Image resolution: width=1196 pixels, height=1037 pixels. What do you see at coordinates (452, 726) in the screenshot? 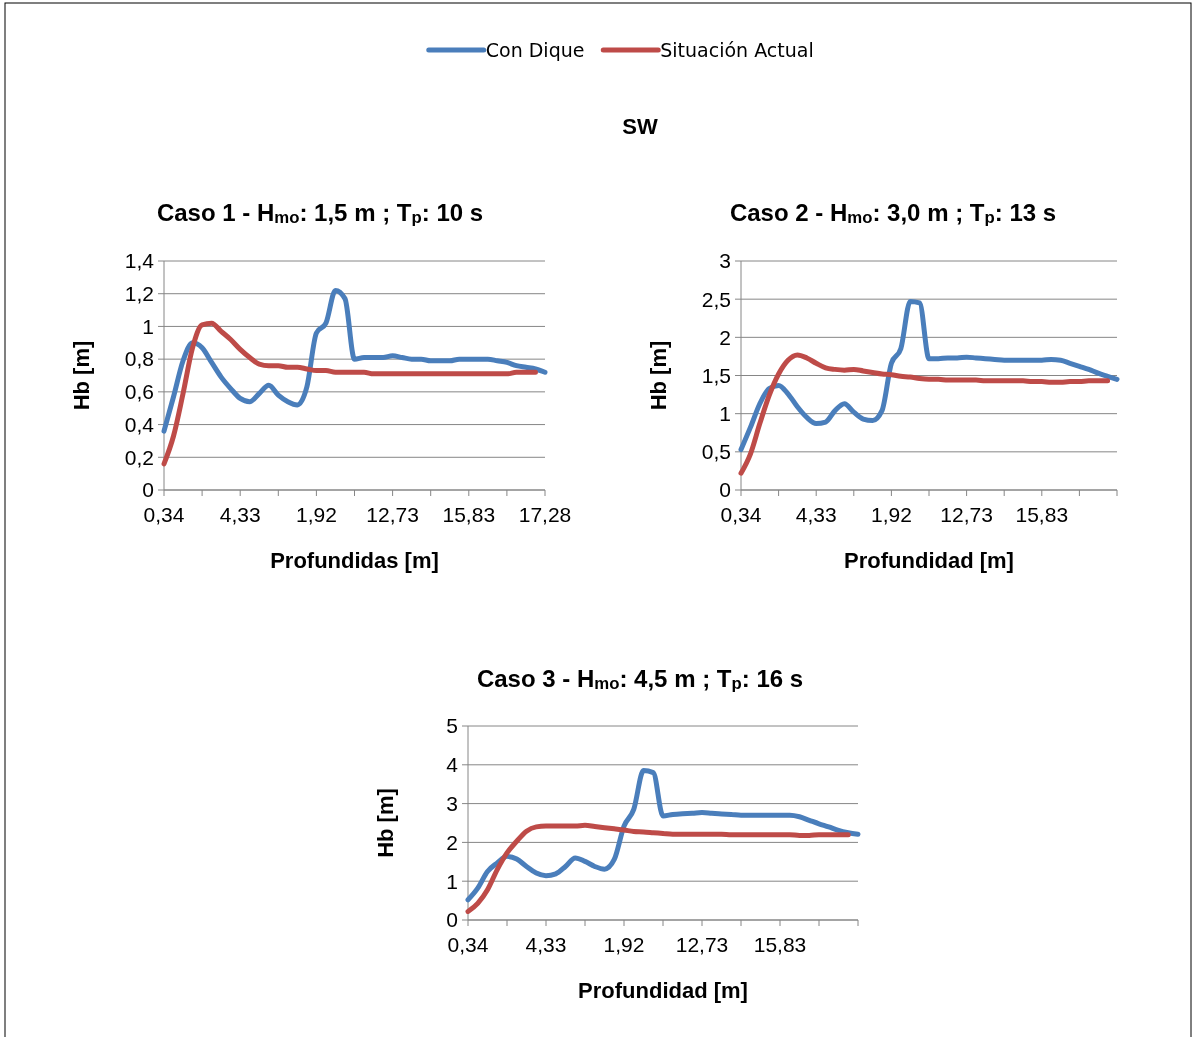
I see `y-tick-label: 5` at bounding box center [452, 726].